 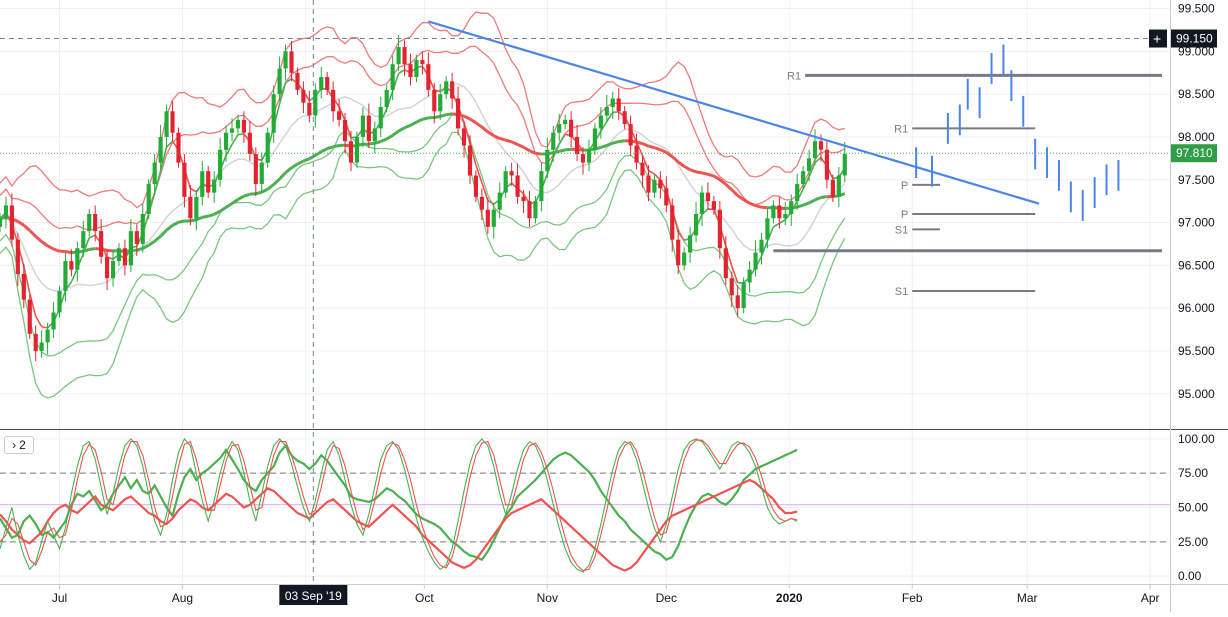 What do you see at coordinates (904, 215) in the screenshot?
I see `pivot-label: P` at bounding box center [904, 215].